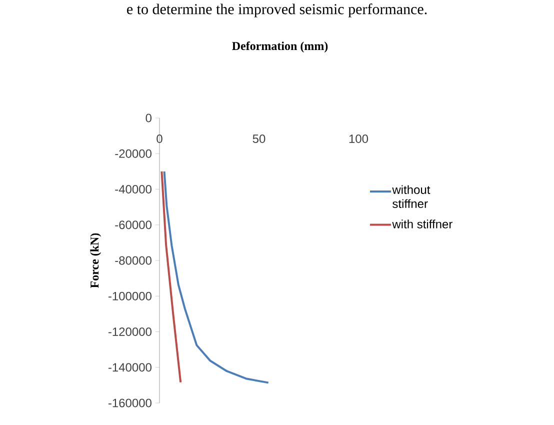  Describe the element at coordinates (422, 224) in the screenshot. I see `legend-label: with stiffner` at that location.